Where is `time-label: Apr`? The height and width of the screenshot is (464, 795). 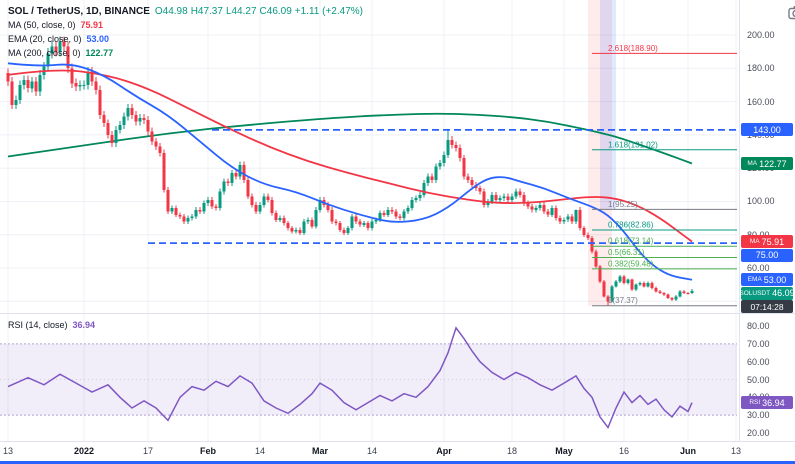 time-label: Apr is located at coordinates (444, 451).